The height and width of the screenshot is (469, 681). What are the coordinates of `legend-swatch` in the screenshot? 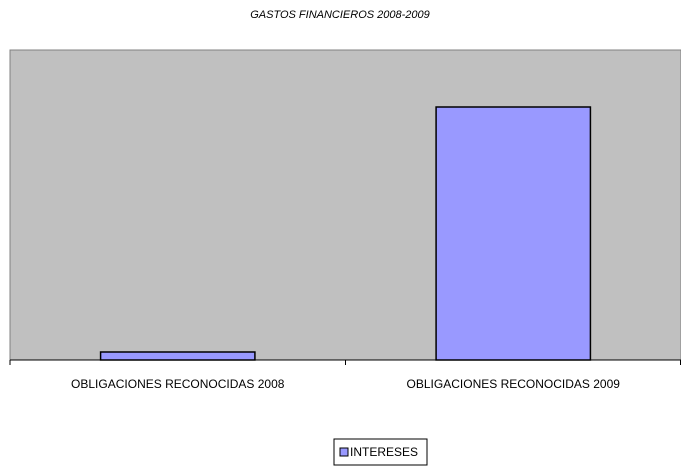 It's located at (344, 452).